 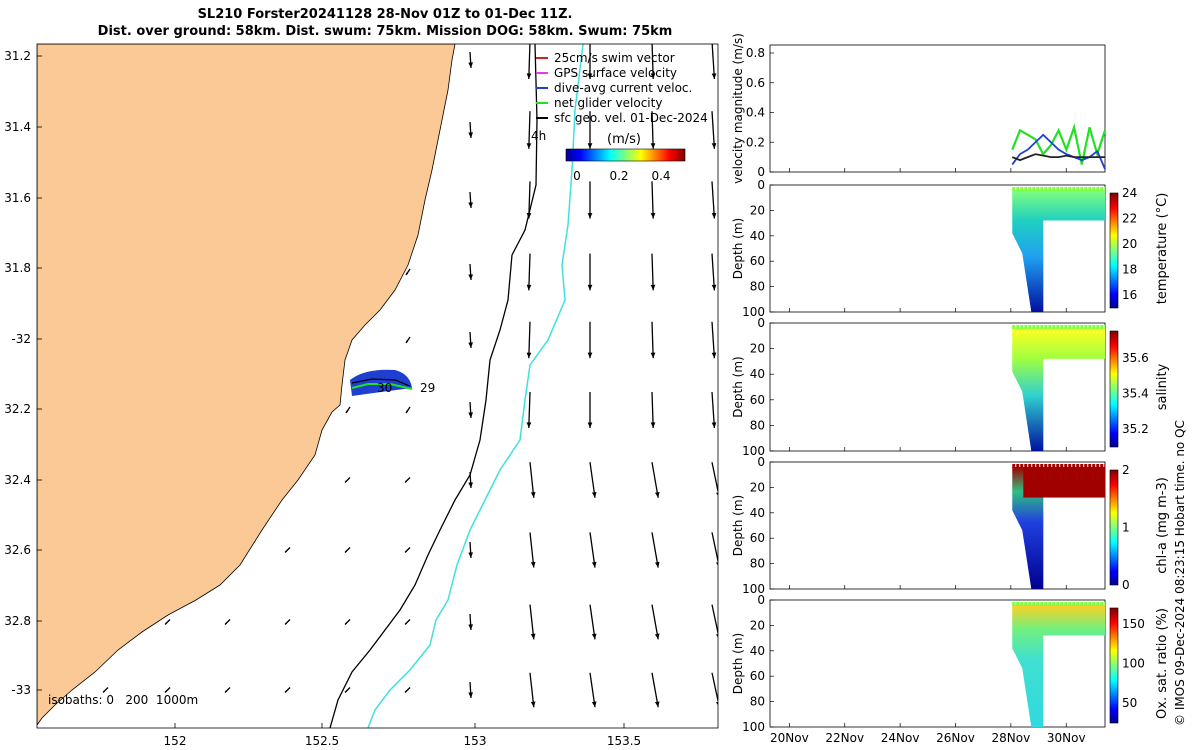 I want to click on speed-cb-tick-1: 0.2, so click(x=618, y=176).